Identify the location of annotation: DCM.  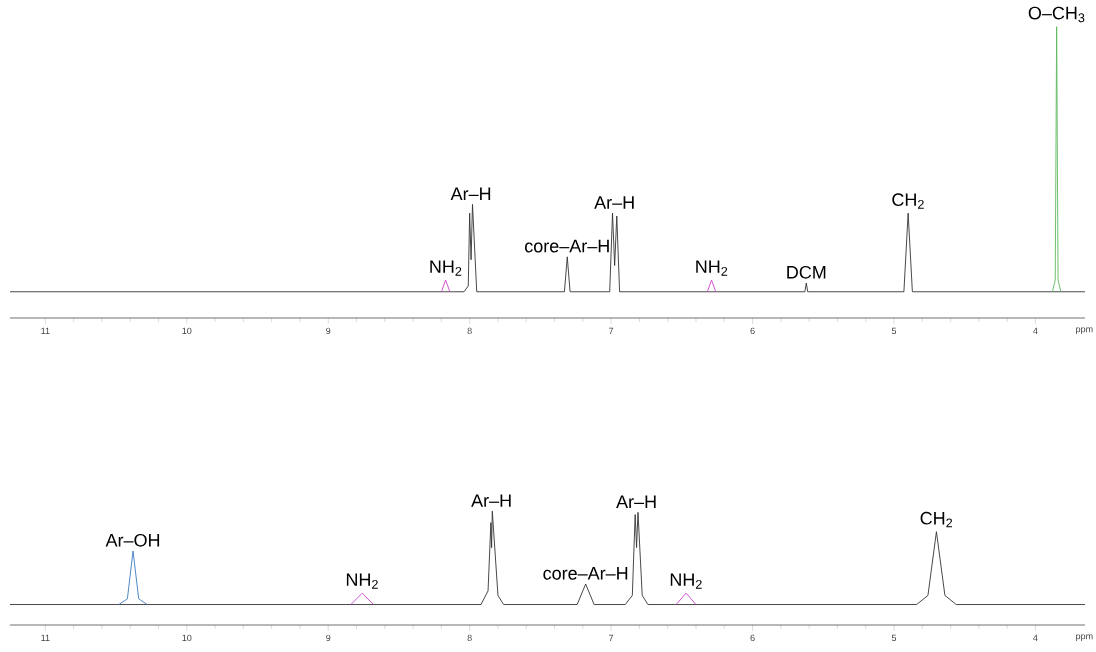
(806, 272).